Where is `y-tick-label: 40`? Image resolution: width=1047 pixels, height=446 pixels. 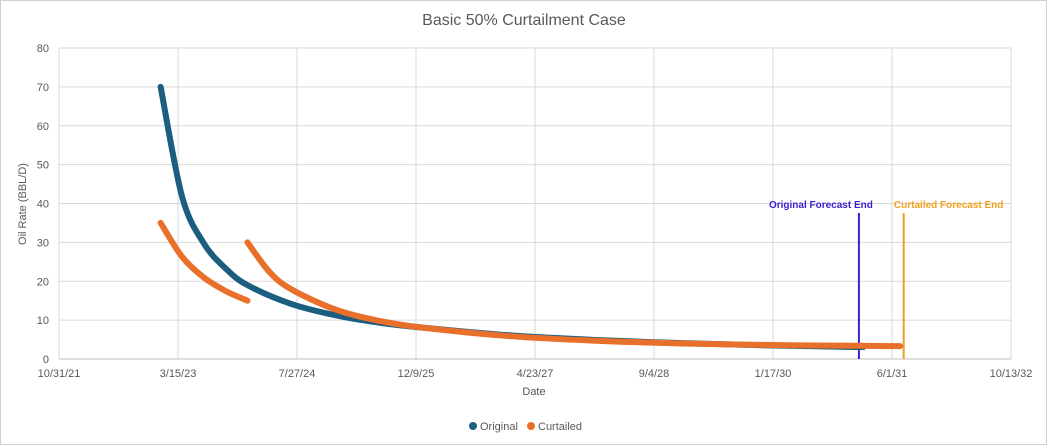
y-tick-label: 40 is located at coordinates (43, 205).